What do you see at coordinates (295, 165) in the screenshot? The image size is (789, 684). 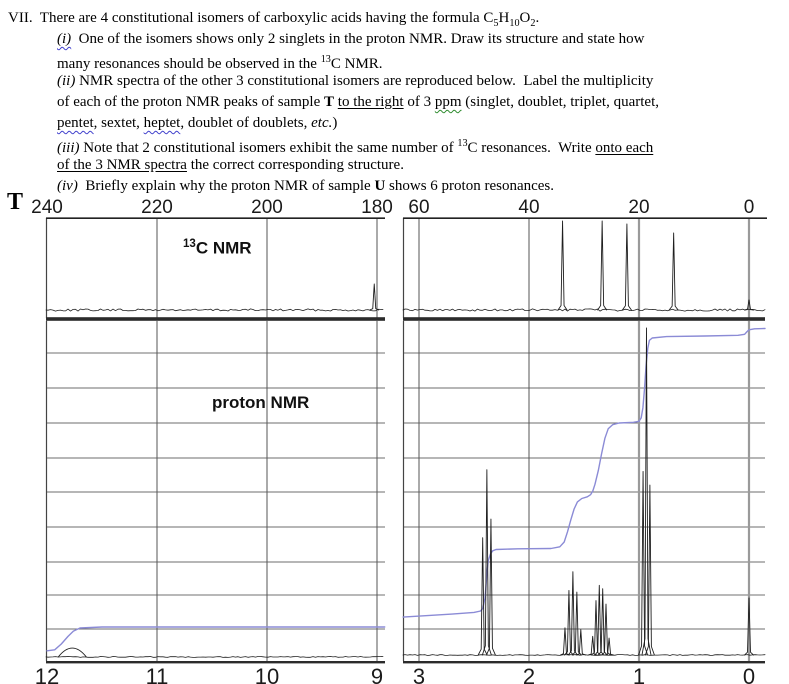 I see `text-run: the correct corresponding structure.` at bounding box center [295, 165].